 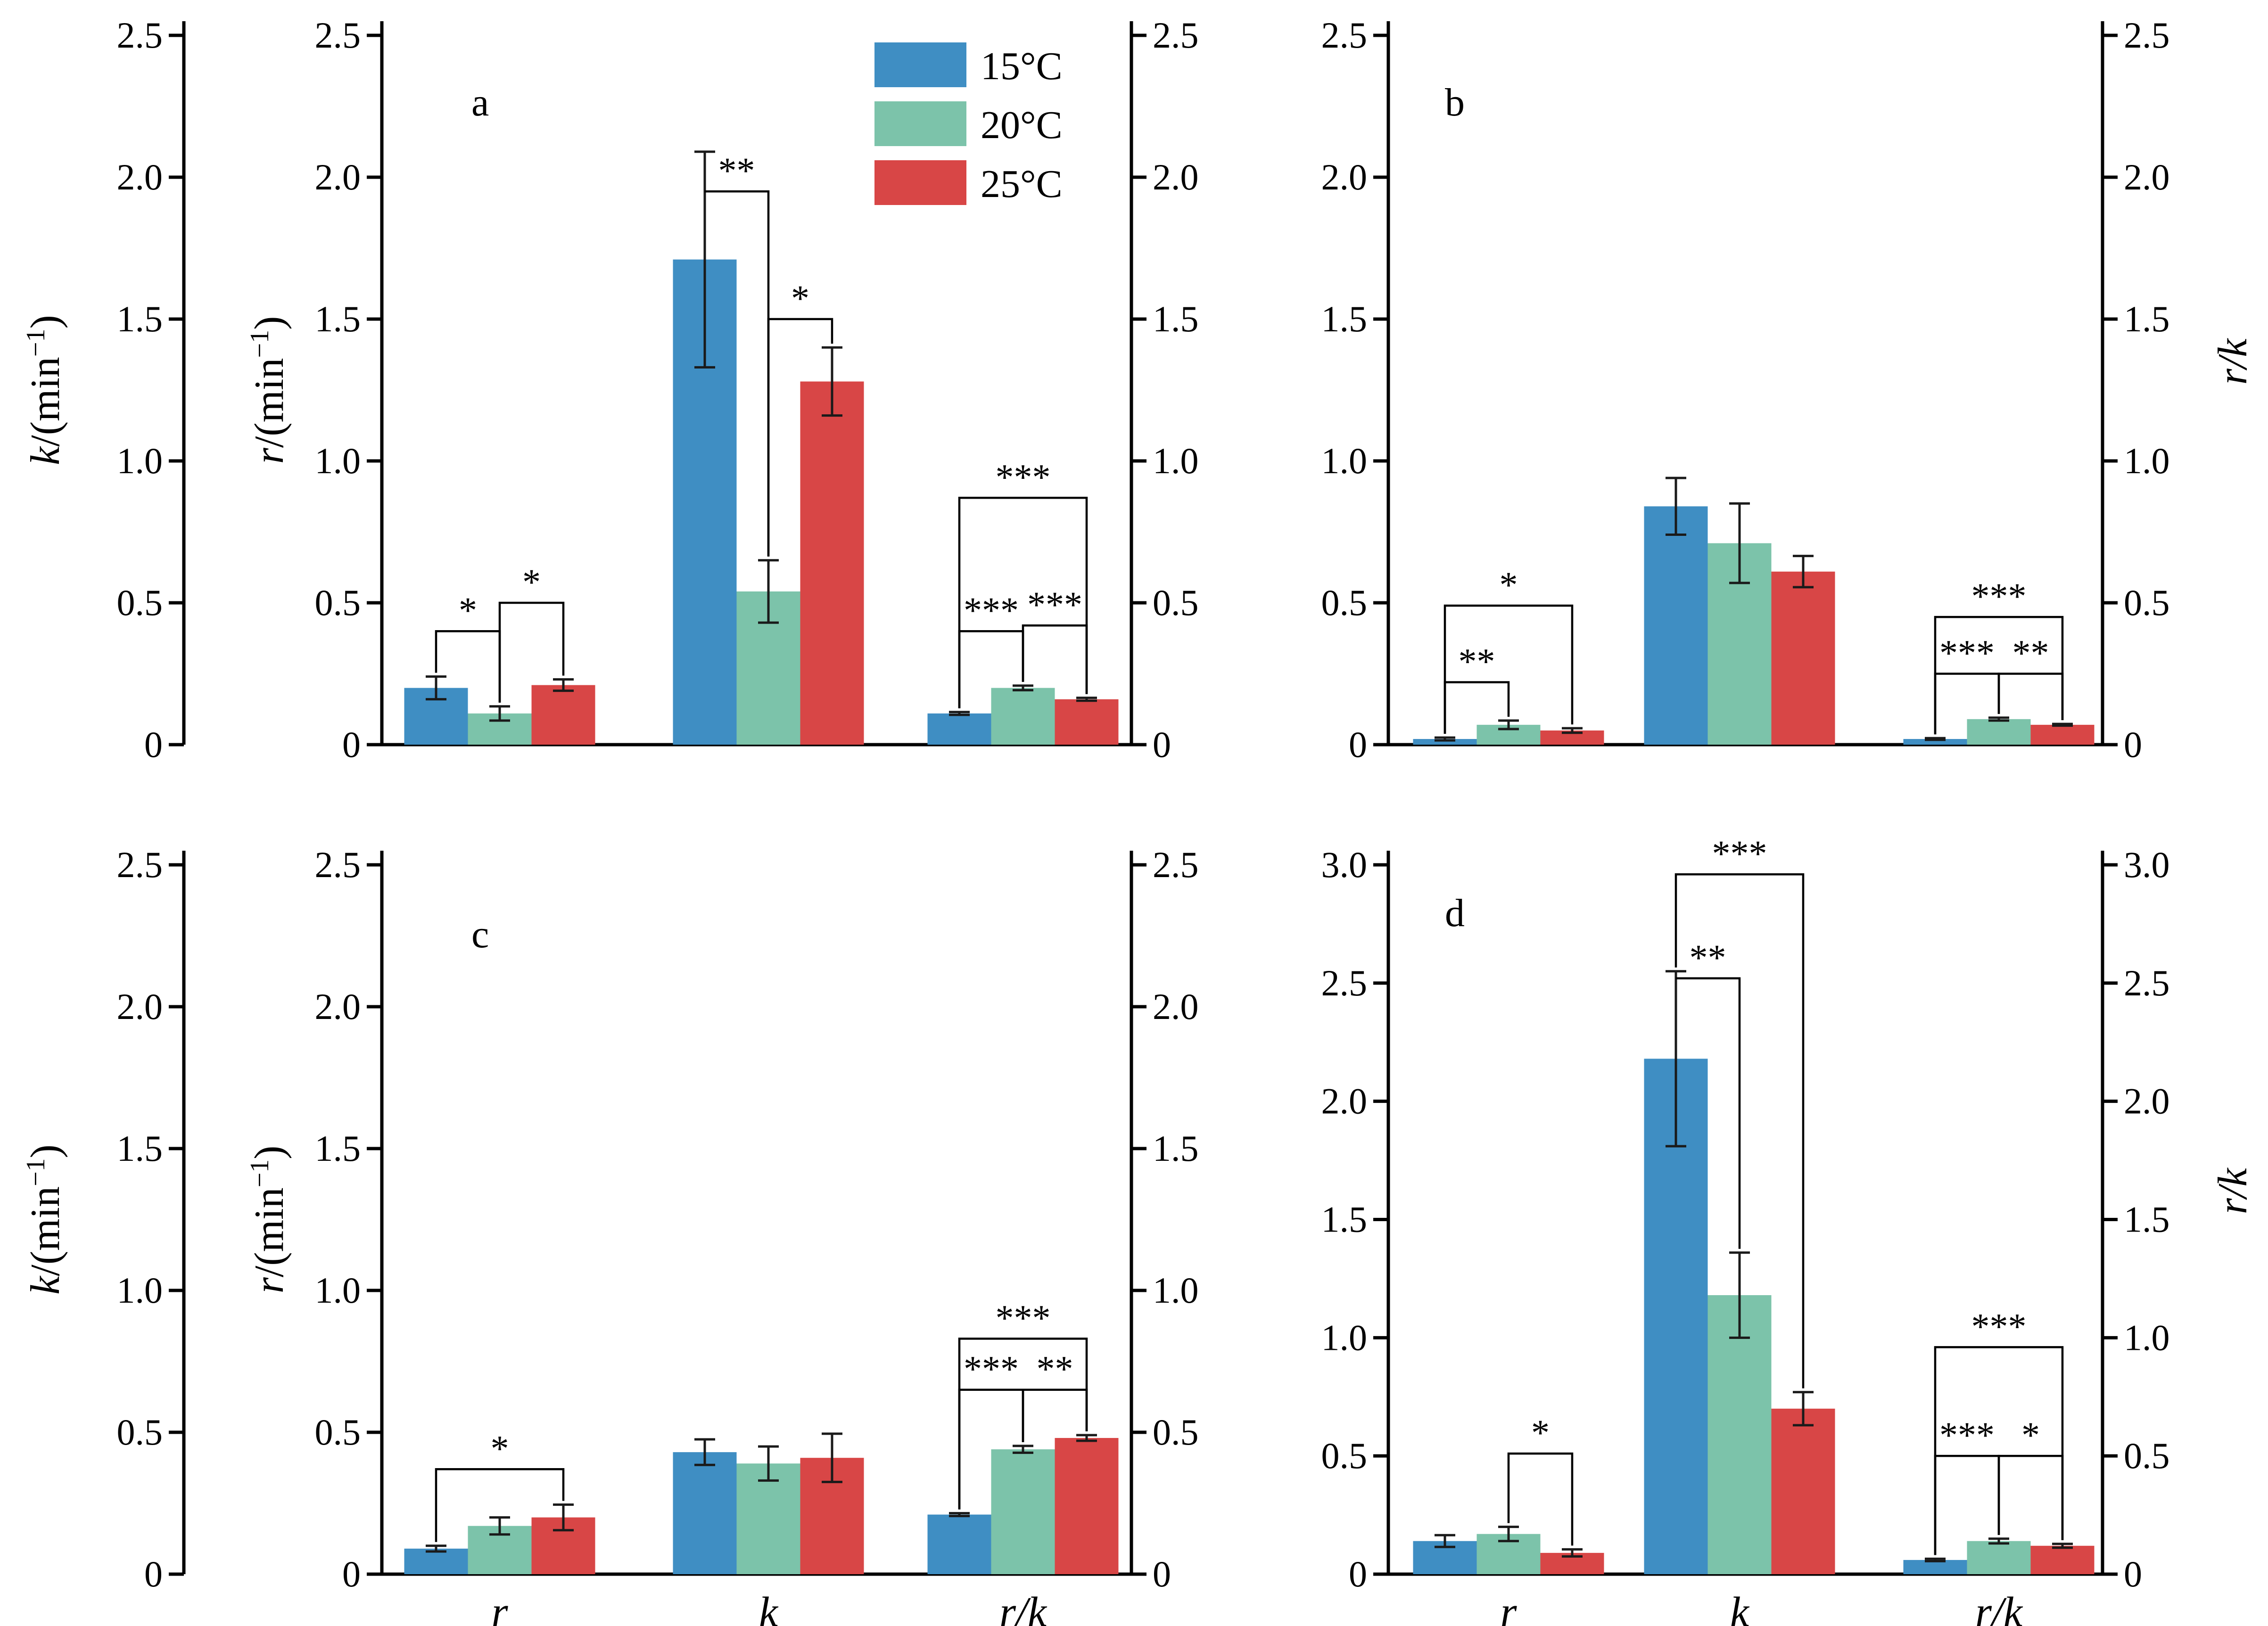 I want to click on category-label: k, so click(x=1740, y=1607).